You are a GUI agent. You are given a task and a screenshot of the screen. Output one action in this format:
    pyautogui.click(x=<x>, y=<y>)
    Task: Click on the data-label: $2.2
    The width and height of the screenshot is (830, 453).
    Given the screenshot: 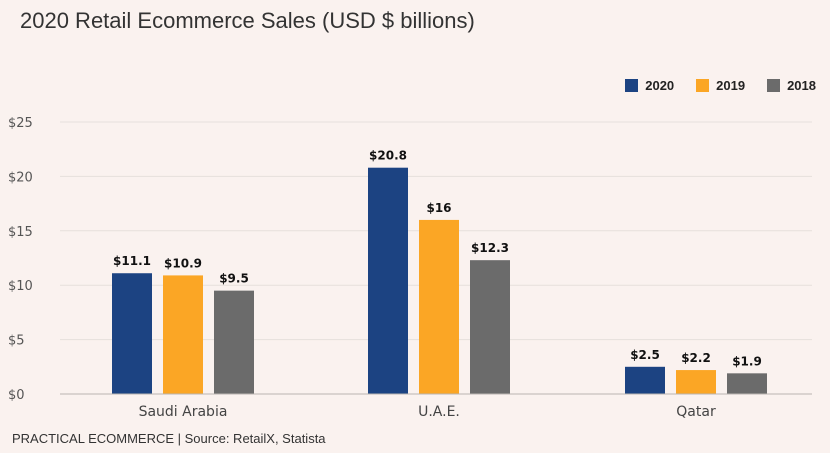 What is the action you would take?
    pyautogui.click(x=696, y=358)
    